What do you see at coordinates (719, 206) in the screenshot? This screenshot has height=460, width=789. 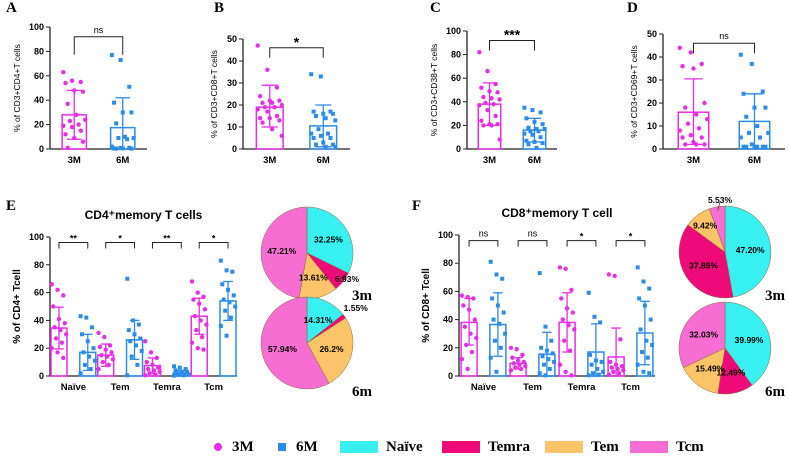 I see `pie-leader-line` at bounding box center [719, 206].